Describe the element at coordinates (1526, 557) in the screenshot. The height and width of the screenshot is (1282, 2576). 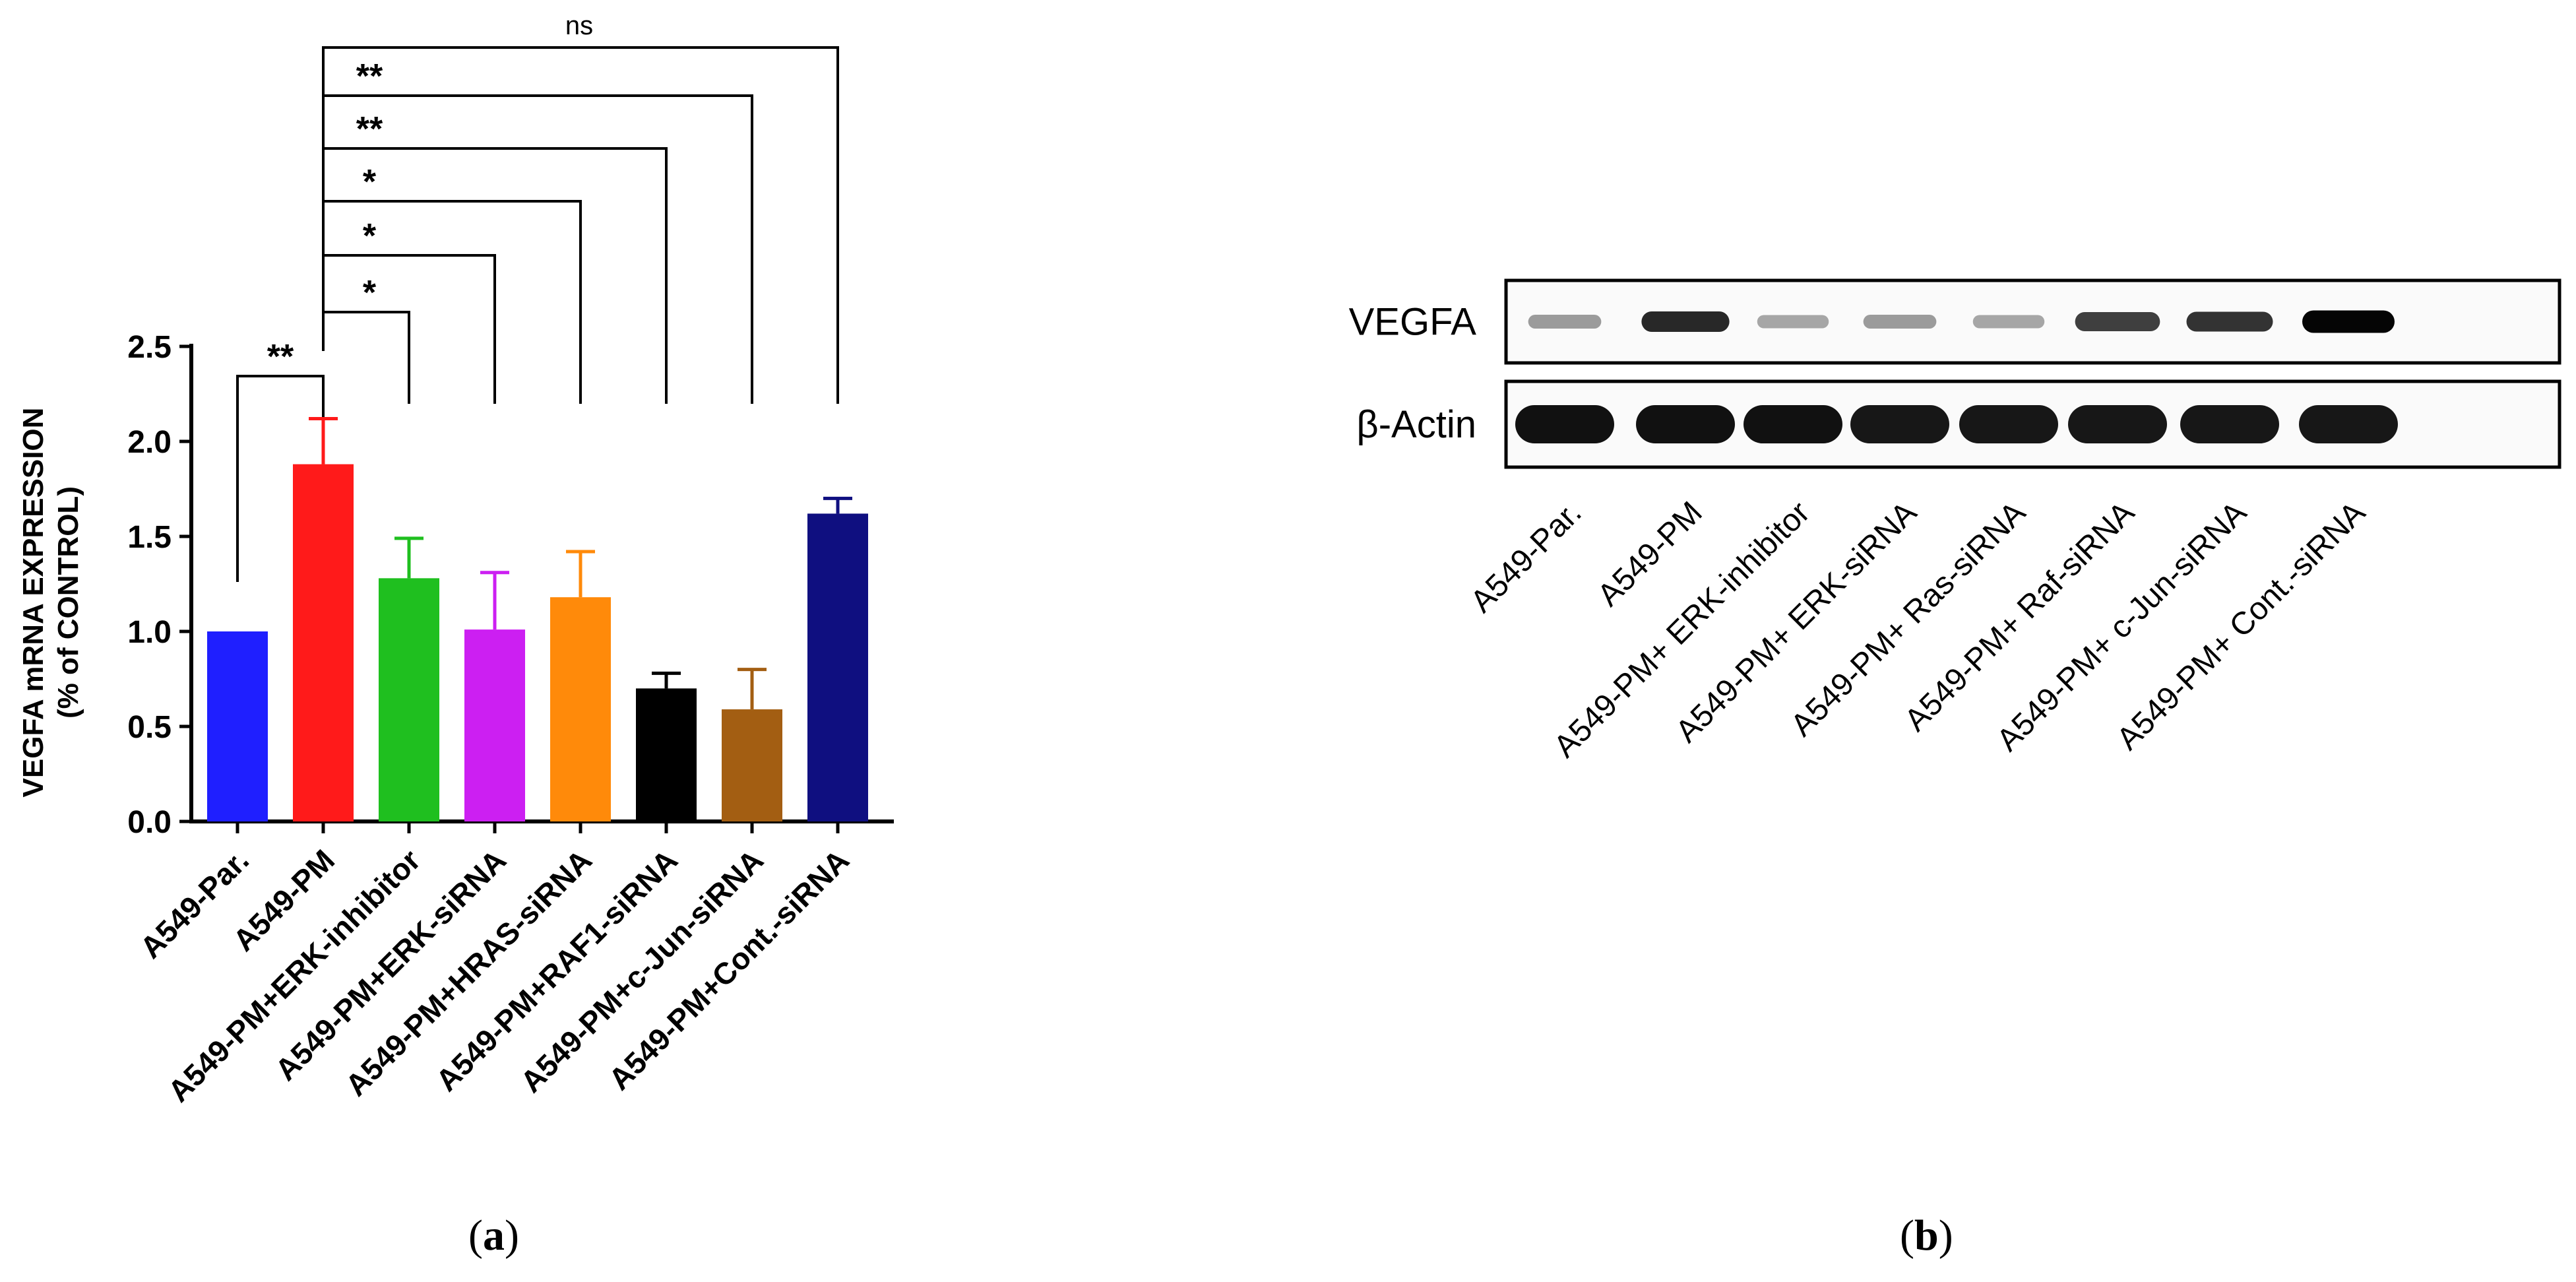
I see `blot-lane-label: A549-Par.` at that location.